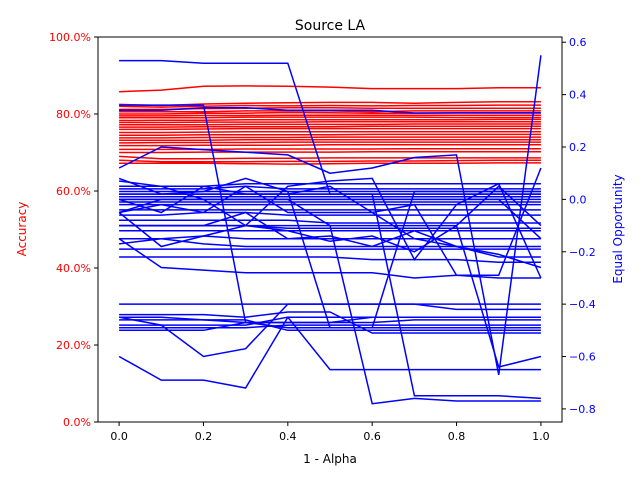 This screenshot has width=640, height=480. Describe the element at coordinates (330, 26) in the screenshot. I see `chart-title: Source LA` at that location.